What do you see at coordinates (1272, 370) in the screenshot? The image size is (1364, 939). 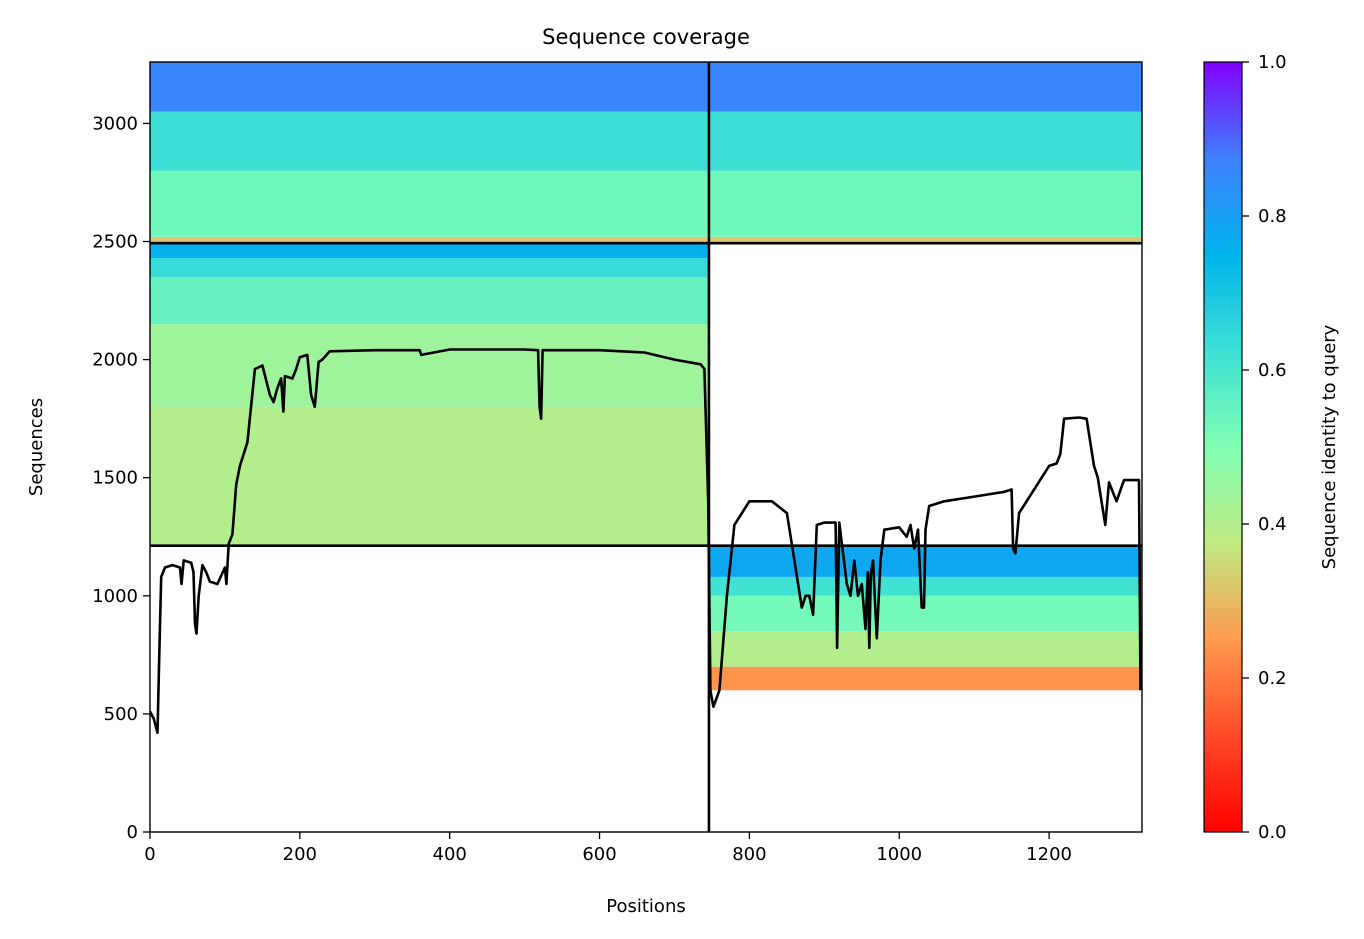 I see `colorbar-tick-label: 0.6` at bounding box center [1272, 370].